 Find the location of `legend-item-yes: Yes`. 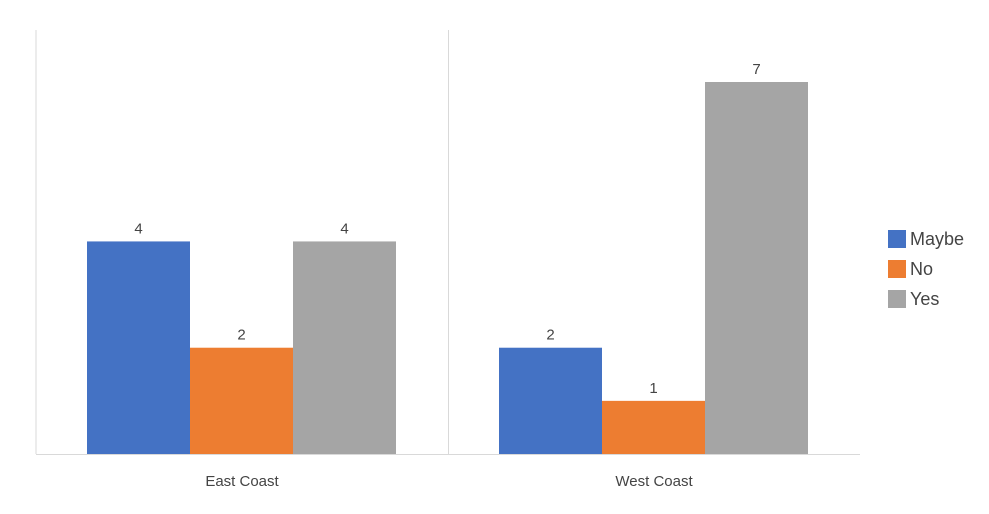

legend-item-yes: Yes is located at coordinates (937, 299).